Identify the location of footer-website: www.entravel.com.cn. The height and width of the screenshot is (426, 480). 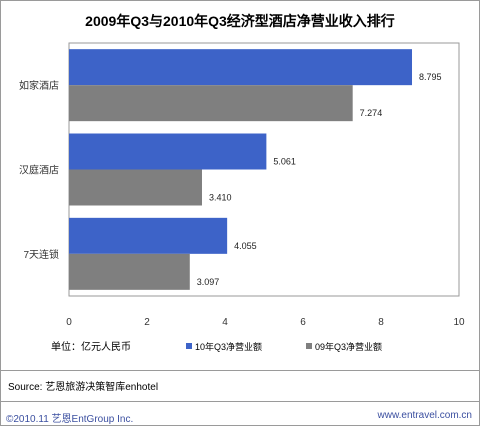
(424, 415).